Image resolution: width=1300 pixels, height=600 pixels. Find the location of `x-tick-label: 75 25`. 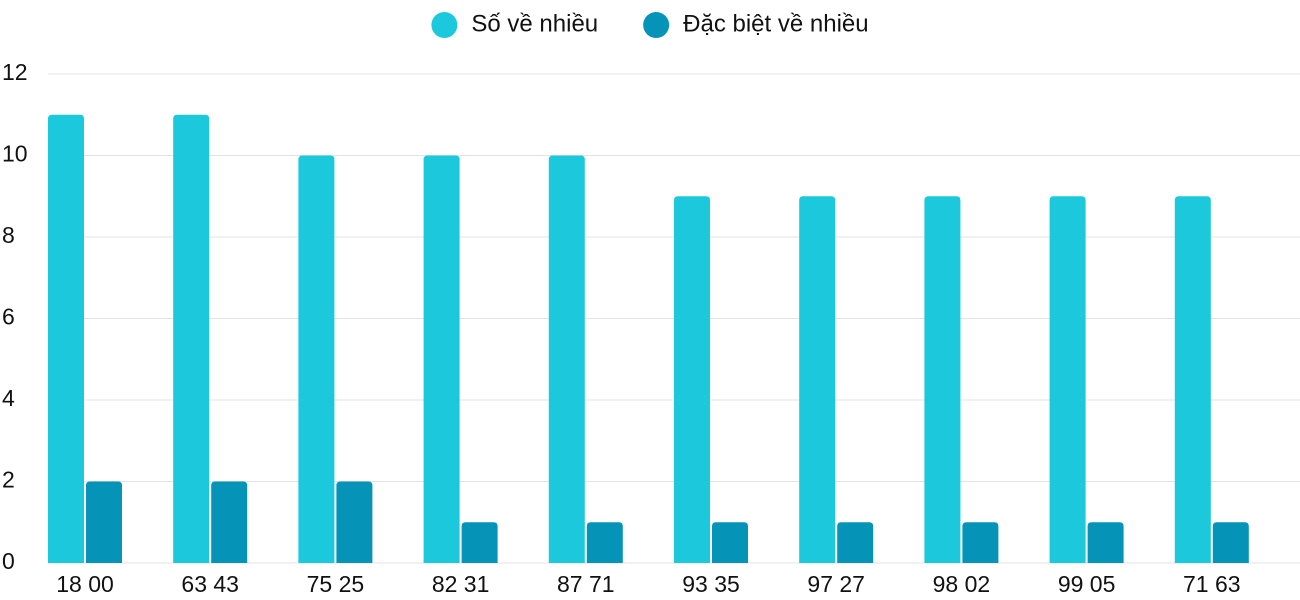

x-tick-label: 75 25 is located at coordinates (336, 584).